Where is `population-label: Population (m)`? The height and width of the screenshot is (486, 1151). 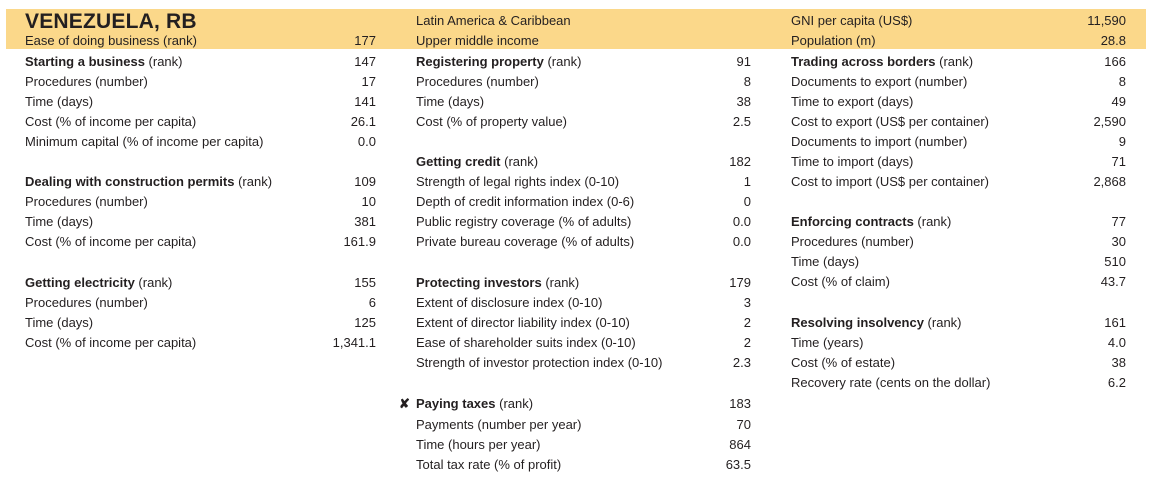
population-label: Population (m) is located at coordinates (833, 40).